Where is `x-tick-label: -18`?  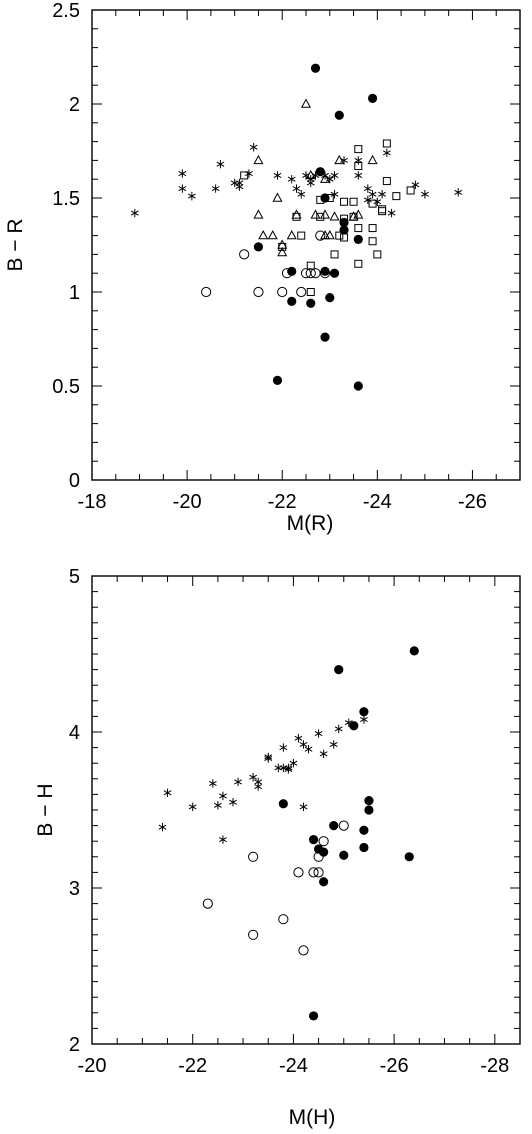 x-tick-label: -18 is located at coordinates (92, 502).